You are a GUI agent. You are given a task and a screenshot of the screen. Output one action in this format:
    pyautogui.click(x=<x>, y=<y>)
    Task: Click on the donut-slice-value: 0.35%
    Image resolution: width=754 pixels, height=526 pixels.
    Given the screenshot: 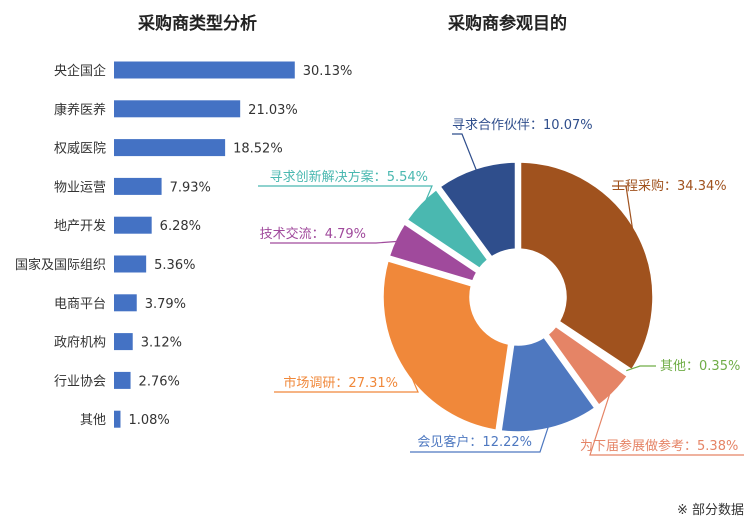 What is the action you would take?
    pyautogui.click(x=719, y=366)
    